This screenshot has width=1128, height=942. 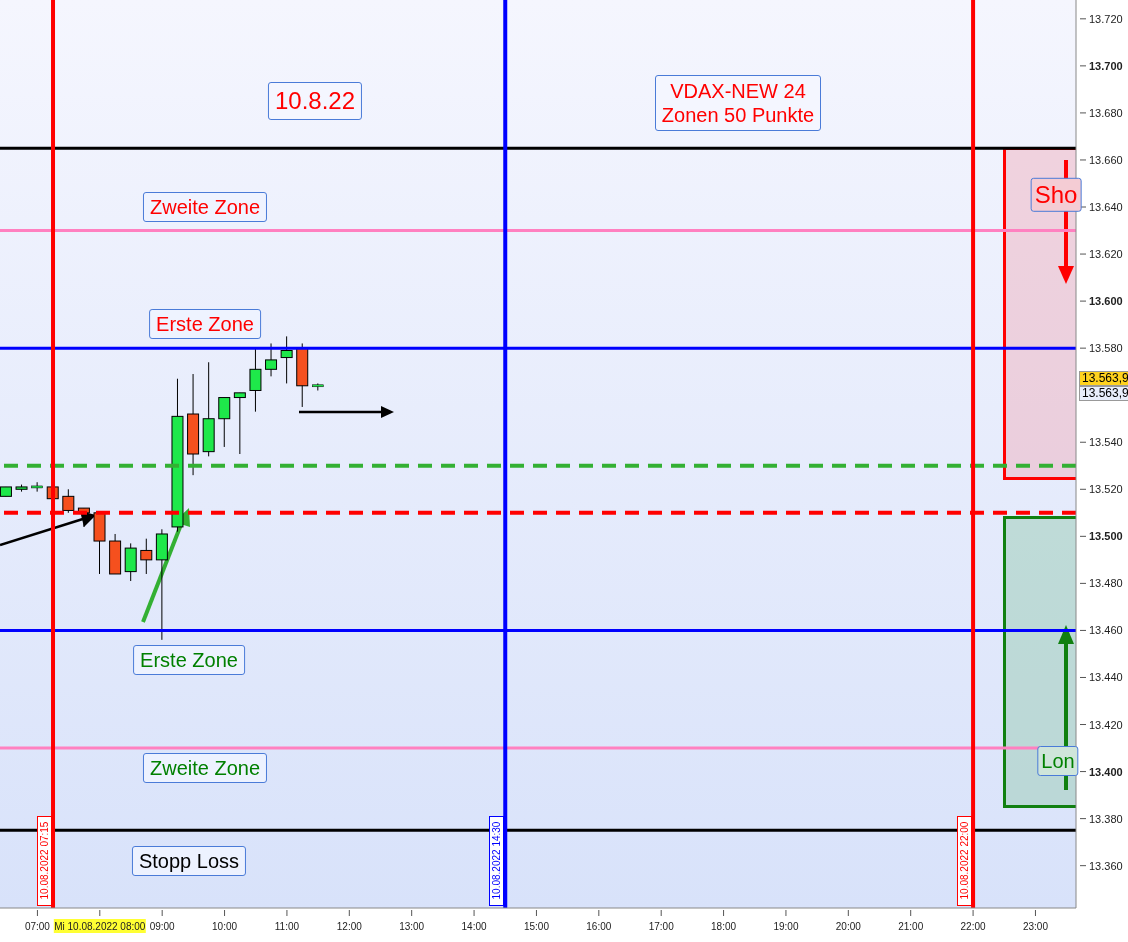 What do you see at coordinates (1106, 159) in the screenshot?
I see `y-tick-label: 13.660` at bounding box center [1106, 159].